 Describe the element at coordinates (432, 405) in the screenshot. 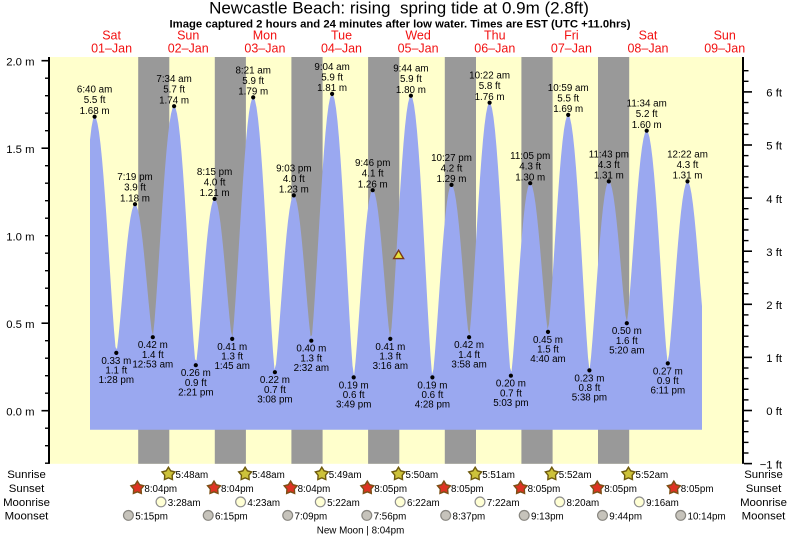

I see `svg-text: 4:28 pm` at that location.